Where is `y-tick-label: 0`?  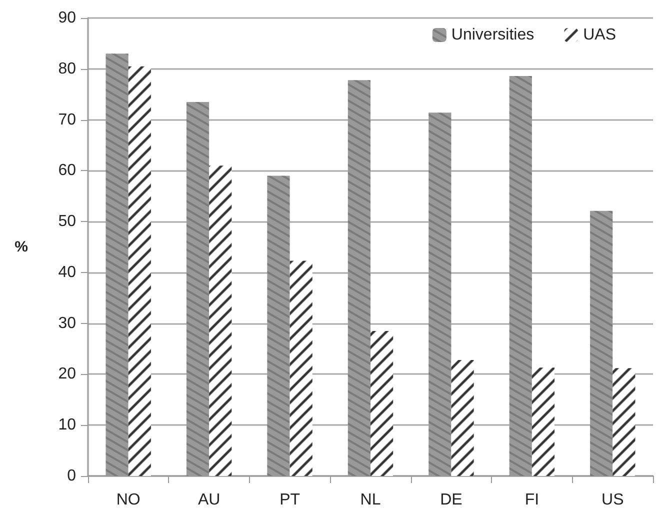 y-tick-label: 0 is located at coordinates (71, 476).